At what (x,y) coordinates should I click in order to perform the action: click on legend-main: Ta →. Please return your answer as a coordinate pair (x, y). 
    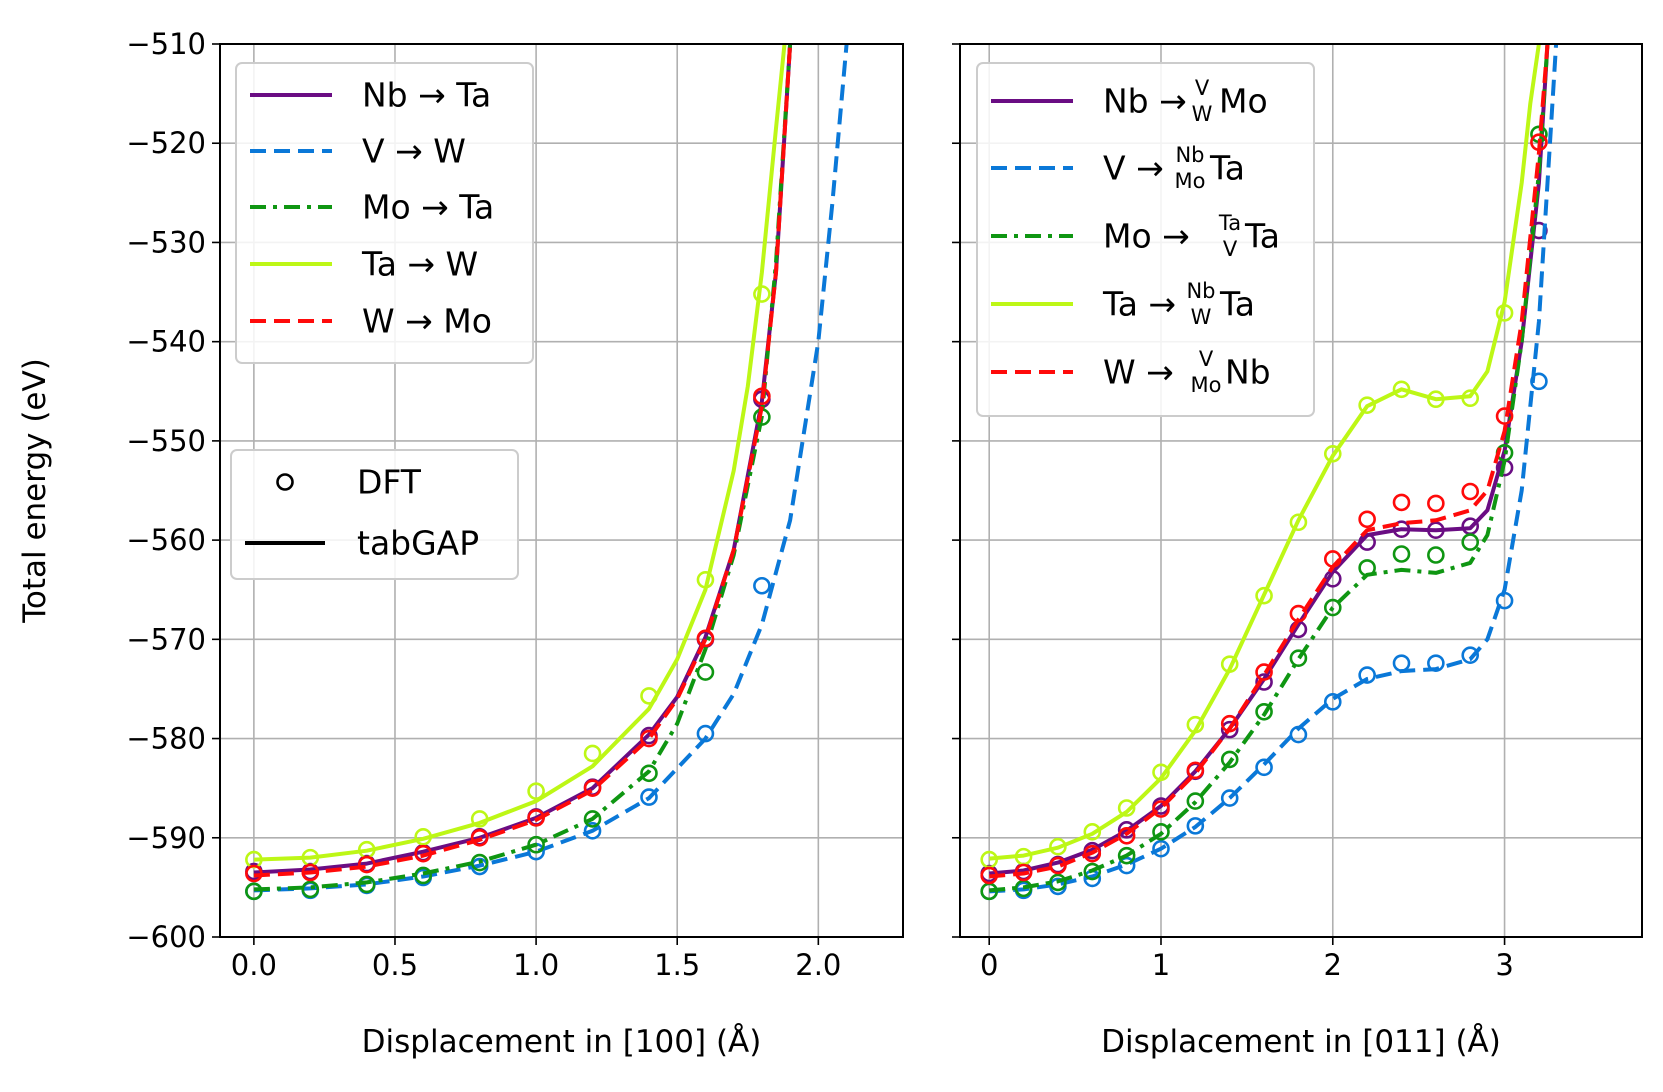
    Looking at the image, I should click on (1139, 304).